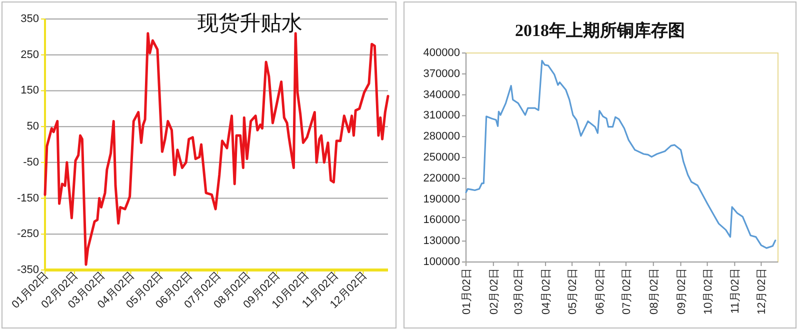  Describe the element at coordinates (762, 291) in the screenshot. I see `x-tick-label: 12月02日` at that location.